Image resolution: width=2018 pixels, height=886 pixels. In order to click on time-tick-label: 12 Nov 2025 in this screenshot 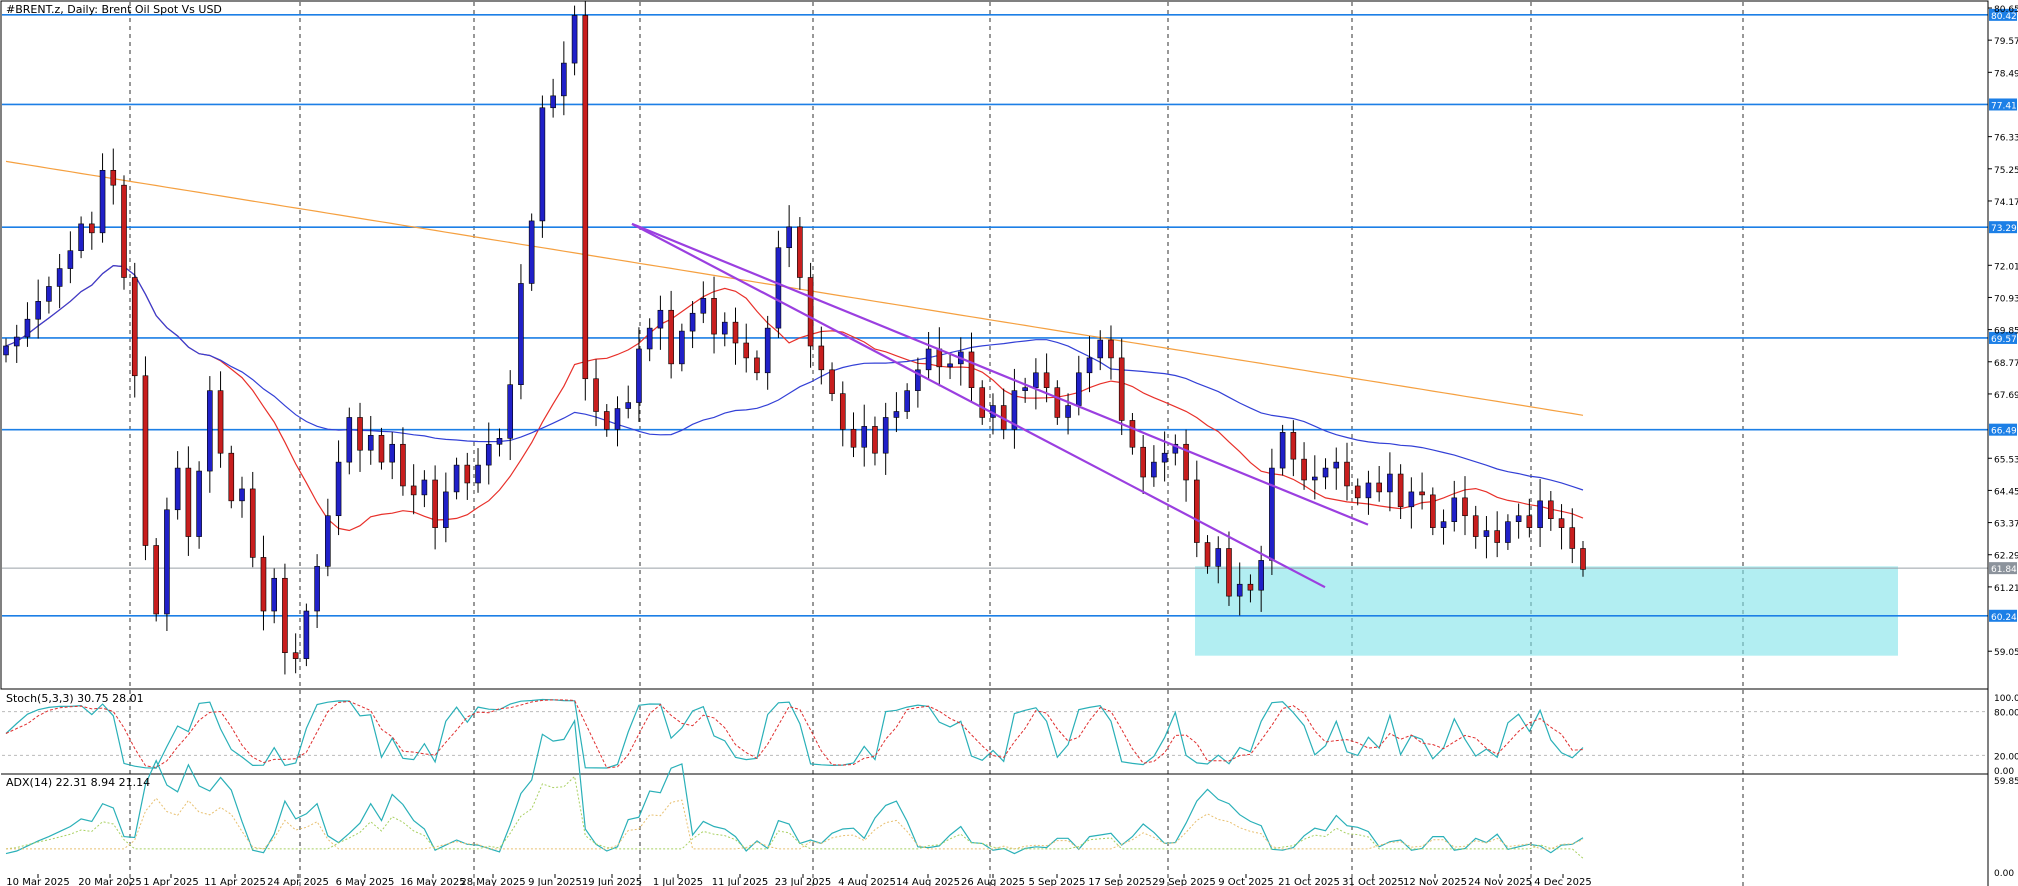, I will do `click(1435, 881)`.